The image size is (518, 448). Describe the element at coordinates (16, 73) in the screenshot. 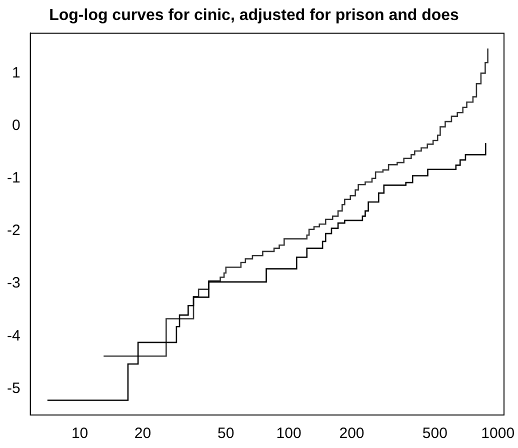

I see `y-tick-label: 1` at that location.